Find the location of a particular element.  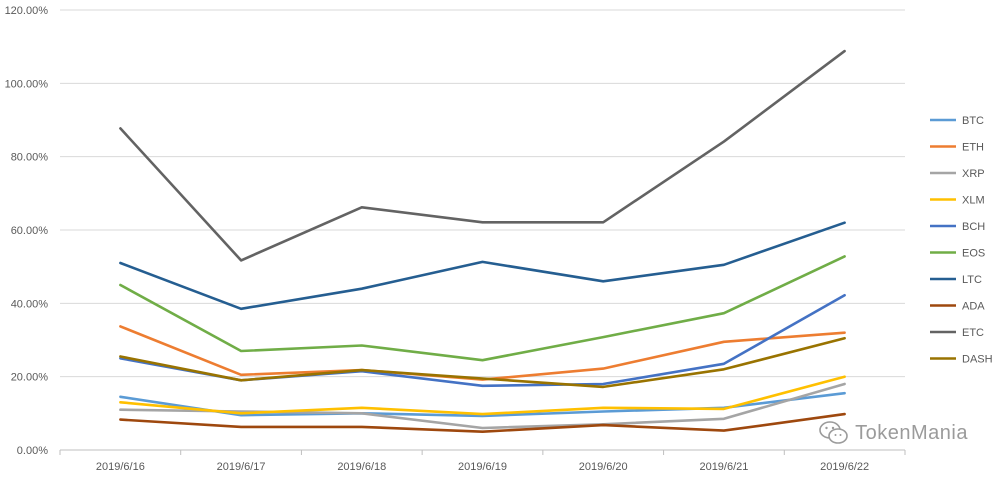

legend-item-ada: ADA is located at coordinates (957, 307).